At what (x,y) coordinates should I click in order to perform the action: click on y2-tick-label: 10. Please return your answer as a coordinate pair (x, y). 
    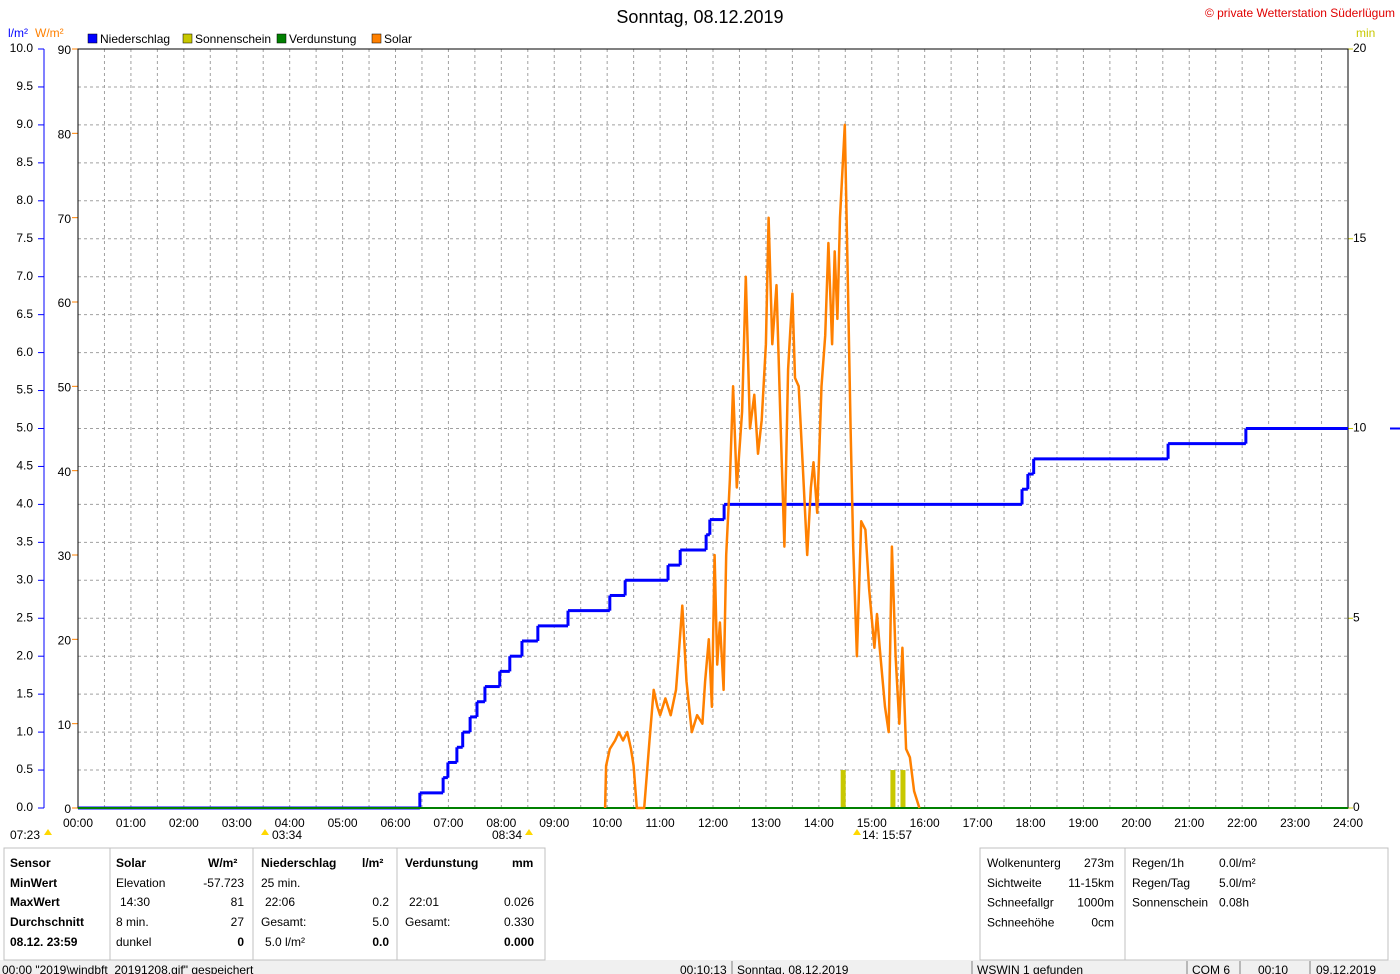
    Looking at the image, I should click on (65, 725).